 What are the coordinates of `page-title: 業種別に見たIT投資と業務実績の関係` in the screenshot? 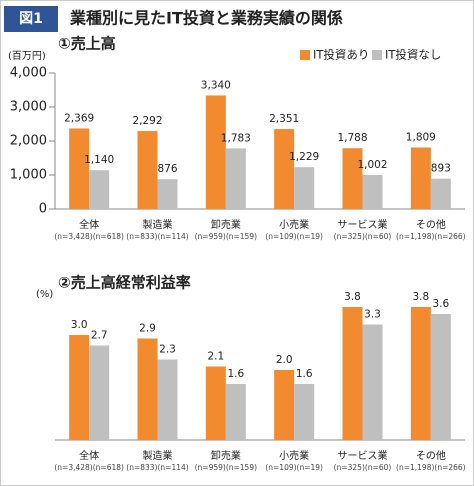 It's located at (206, 18).